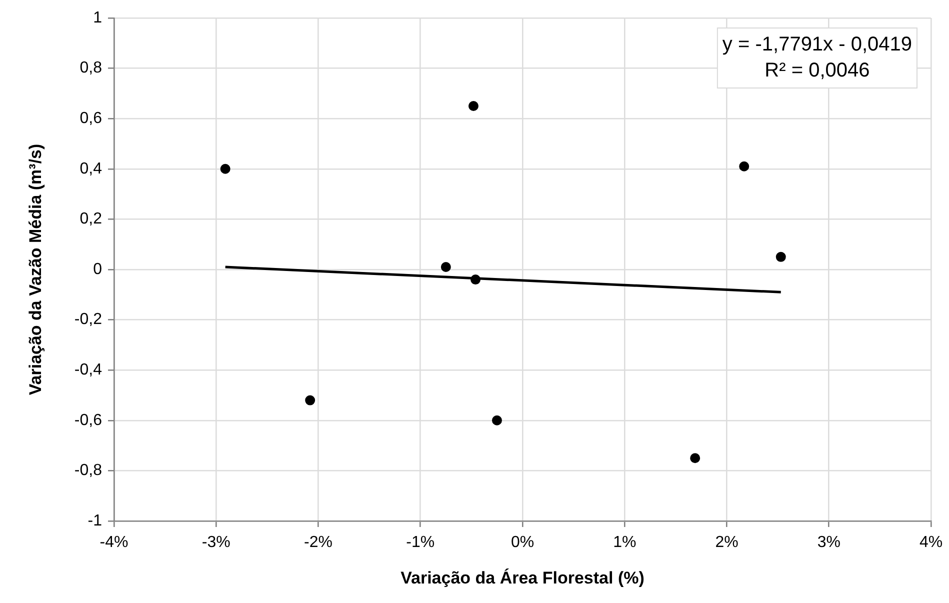  I want to click on x-tick-label: -1%, so click(420, 543).